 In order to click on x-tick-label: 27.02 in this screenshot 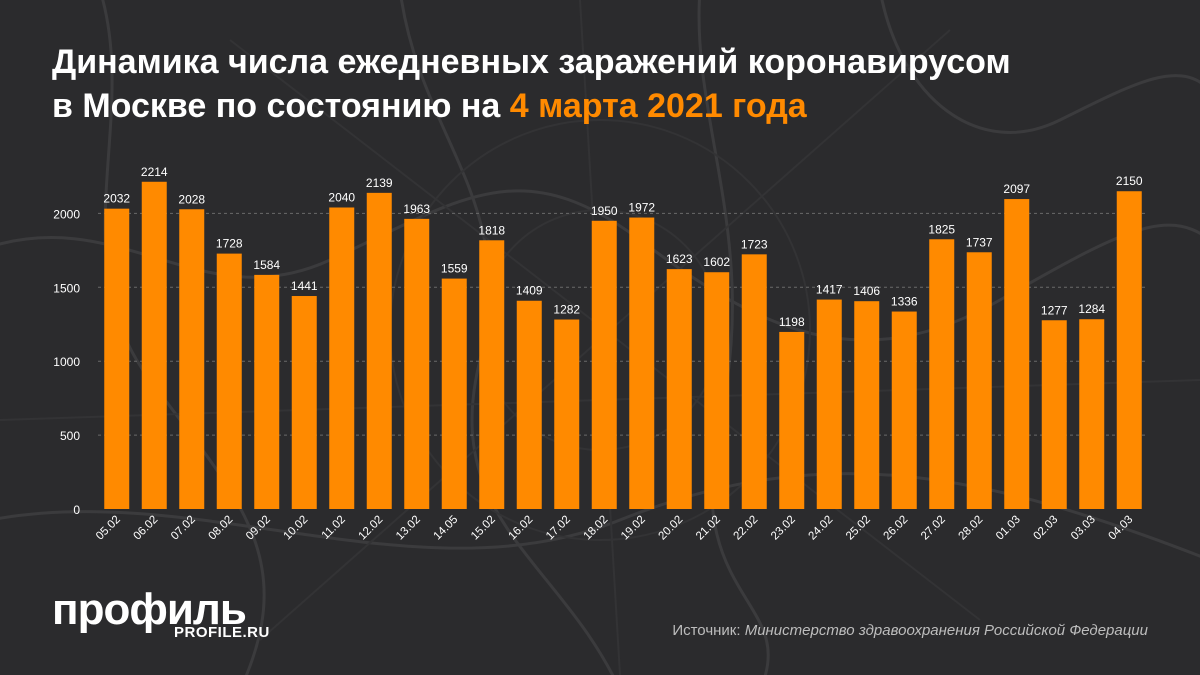, I will do `click(933, 528)`.